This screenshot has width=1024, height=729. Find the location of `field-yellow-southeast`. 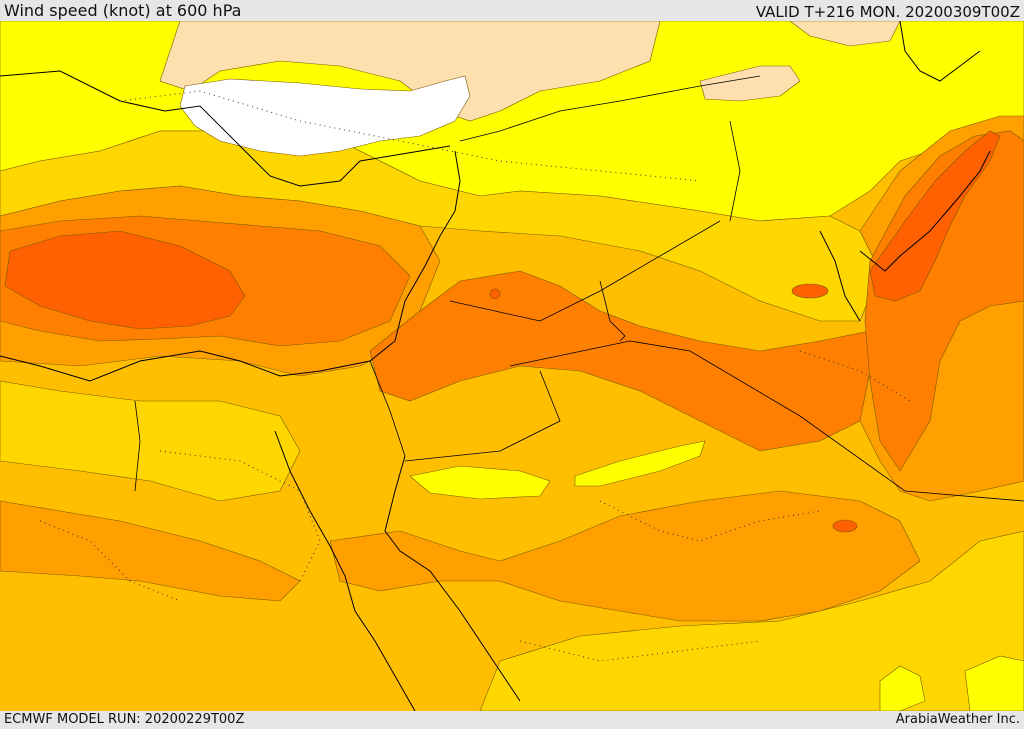

field-yellow-southeast is located at coordinates (902, 688).